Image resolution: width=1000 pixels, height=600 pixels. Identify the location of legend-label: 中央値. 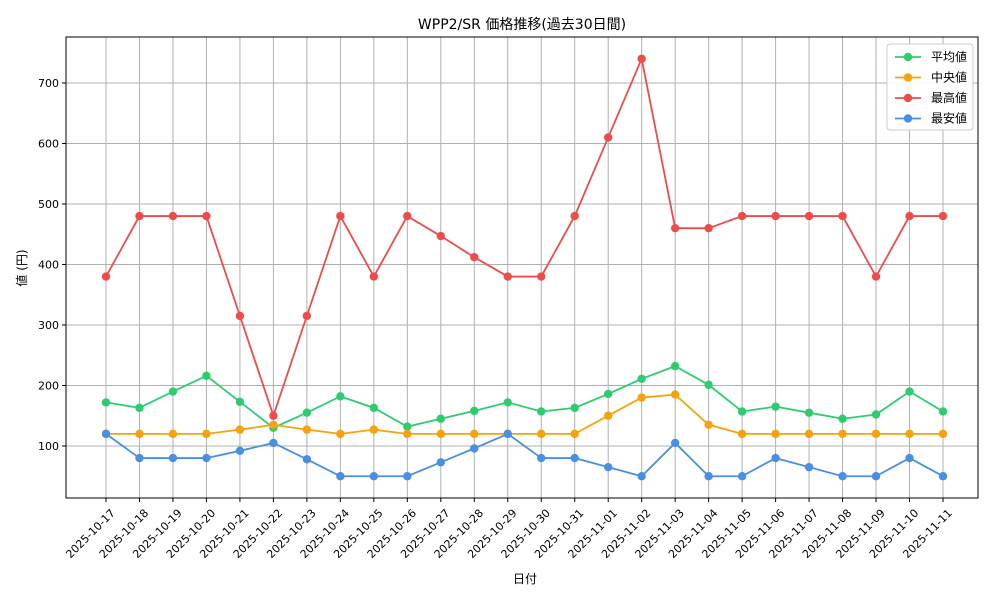
(949, 77).